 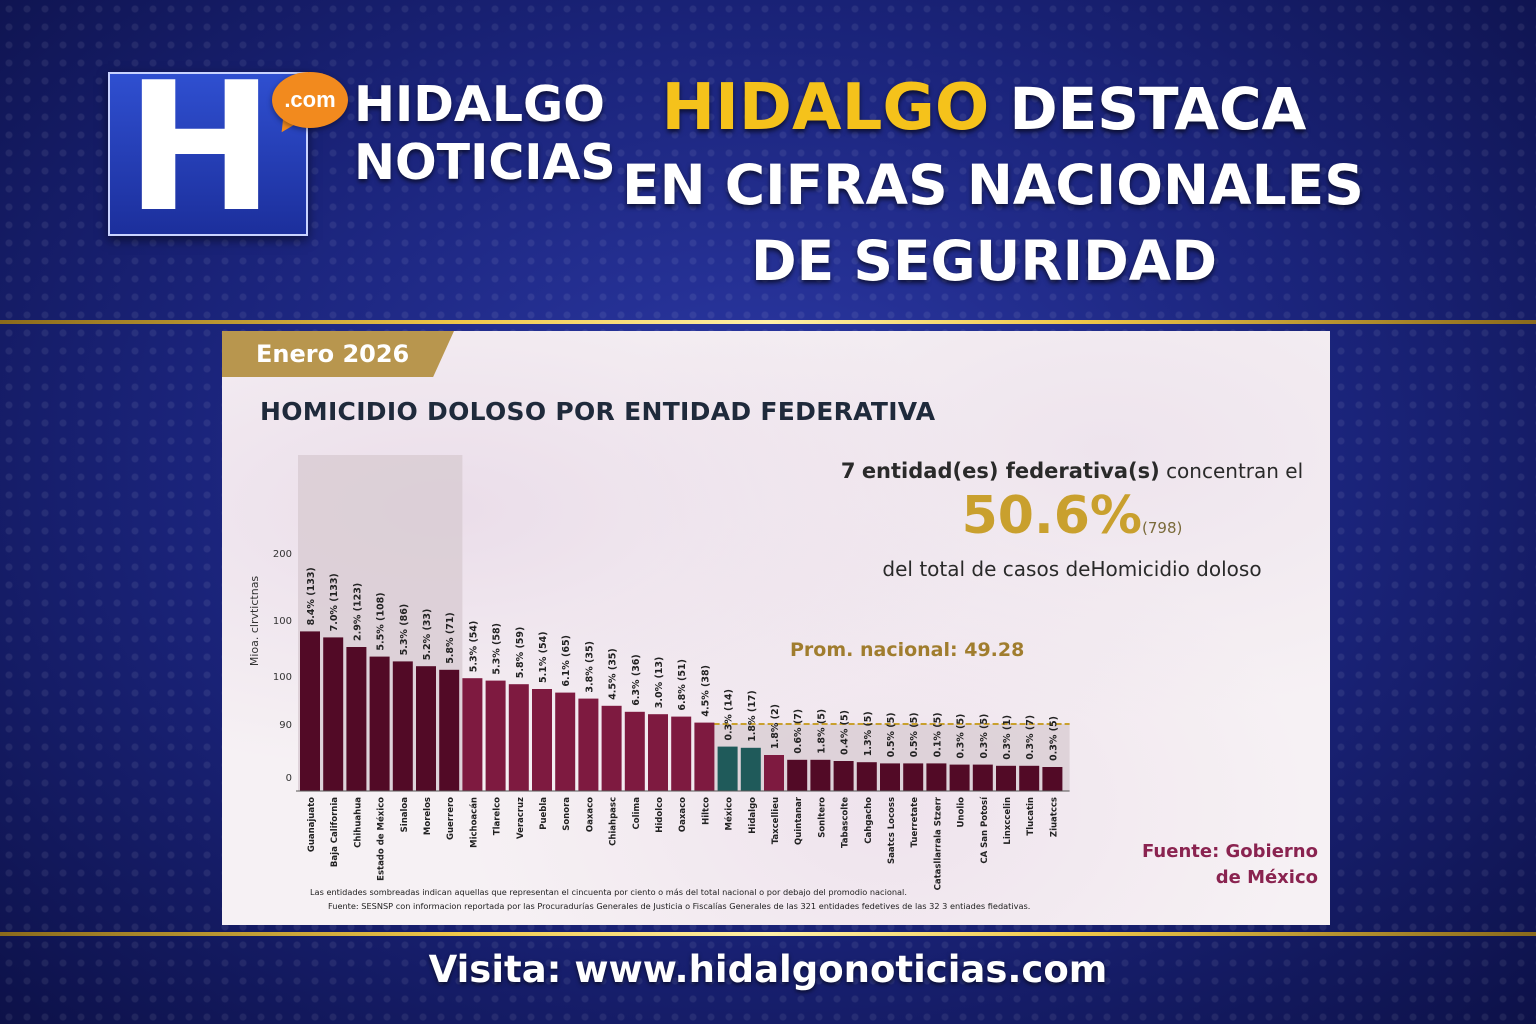 I want to click on category-label: Hiltco, so click(x=706, y=811).